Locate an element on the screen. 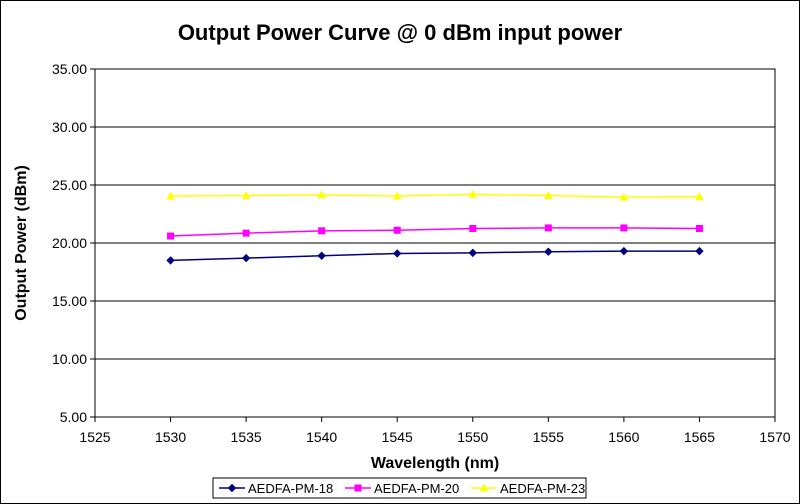 This screenshot has height=504, width=800. x-tick-label: 1565 is located at coordinates (699, 437).